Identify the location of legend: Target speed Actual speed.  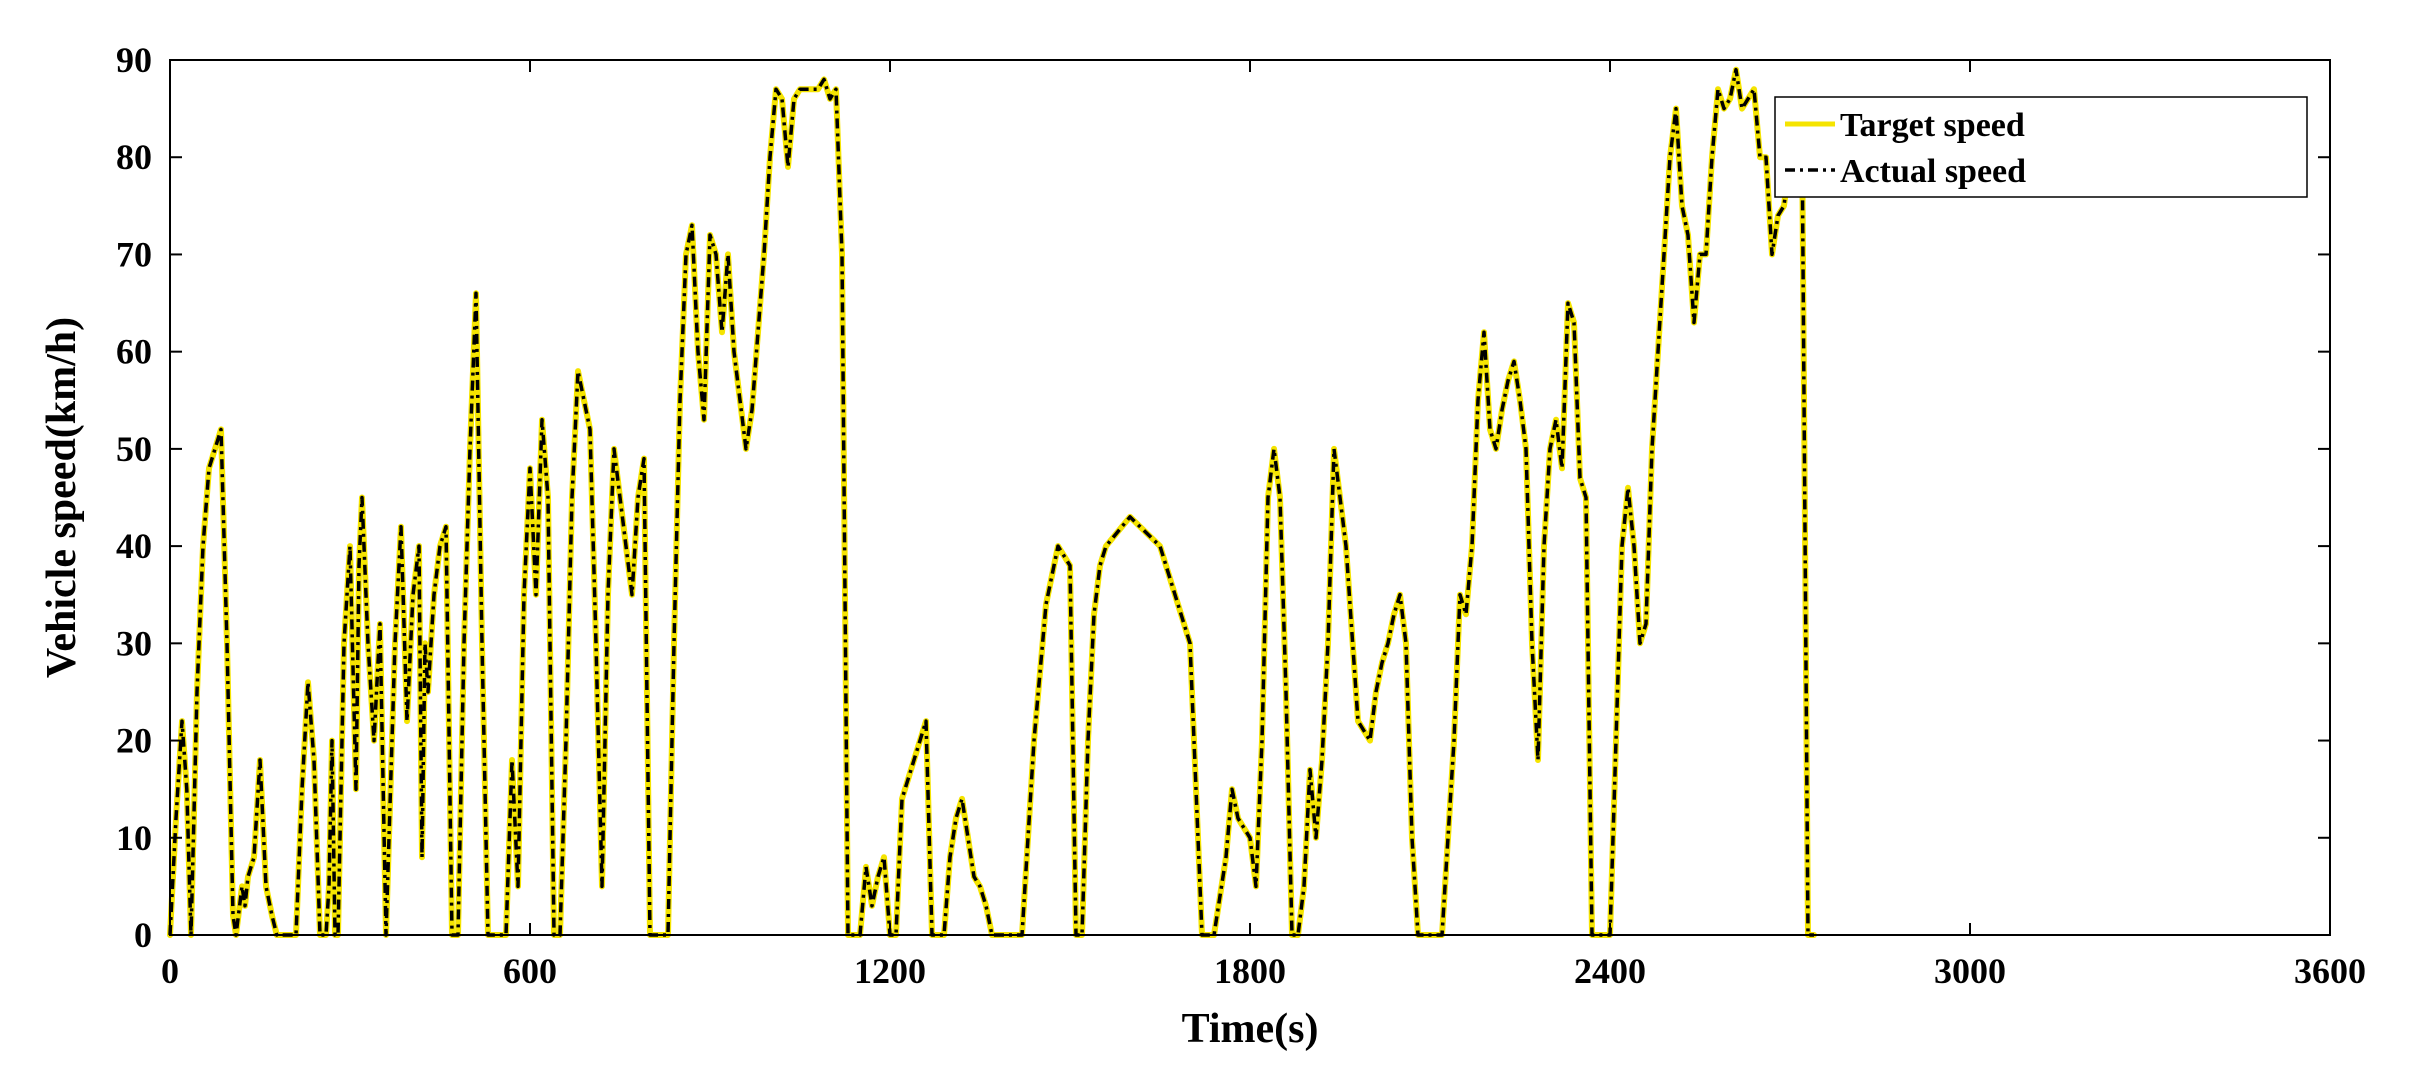
(2041, 147).